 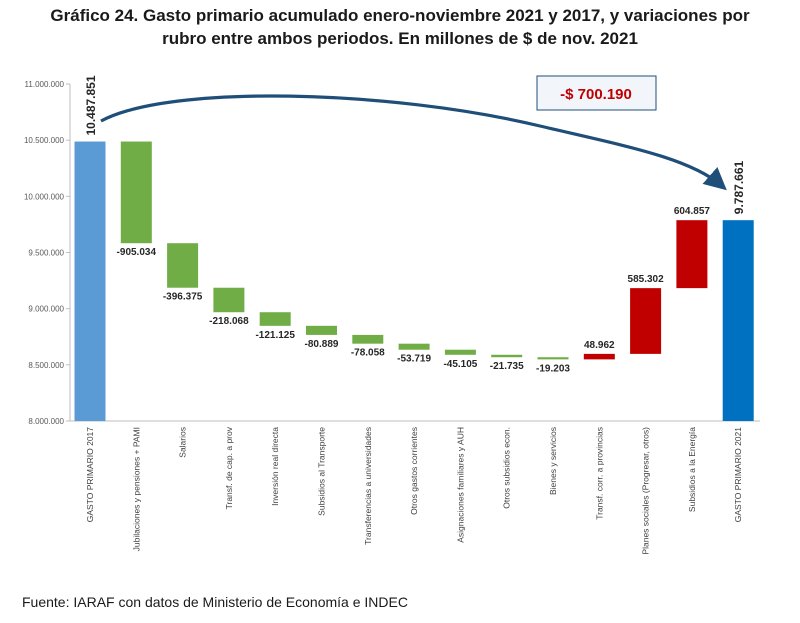 What do you see at coordinates (646, 279) in the screenshot?
I see `data-label-13: 585.302` at bounding box center [646, 279].